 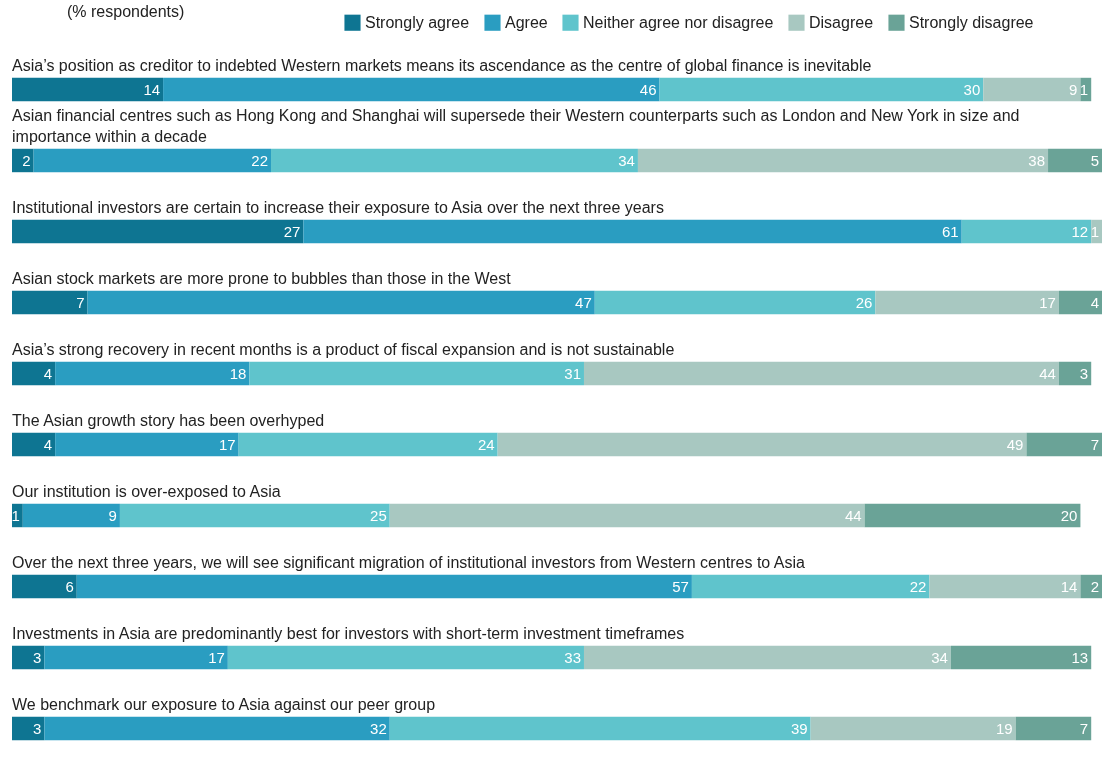 I want to click on data-label: 1, so click(x=1084, y=89).